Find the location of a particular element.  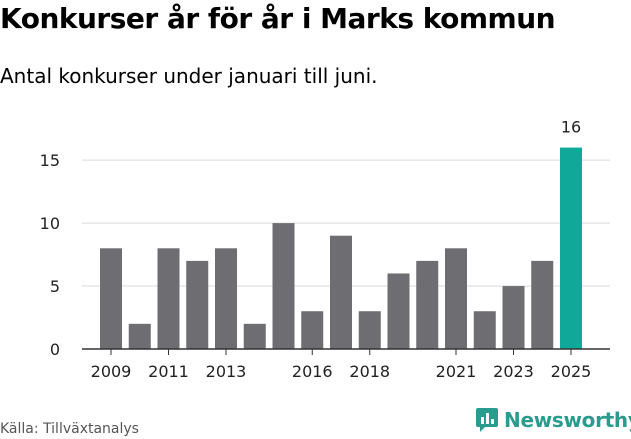

x-tick-label: 2009 is located at coordinates (111, 371).